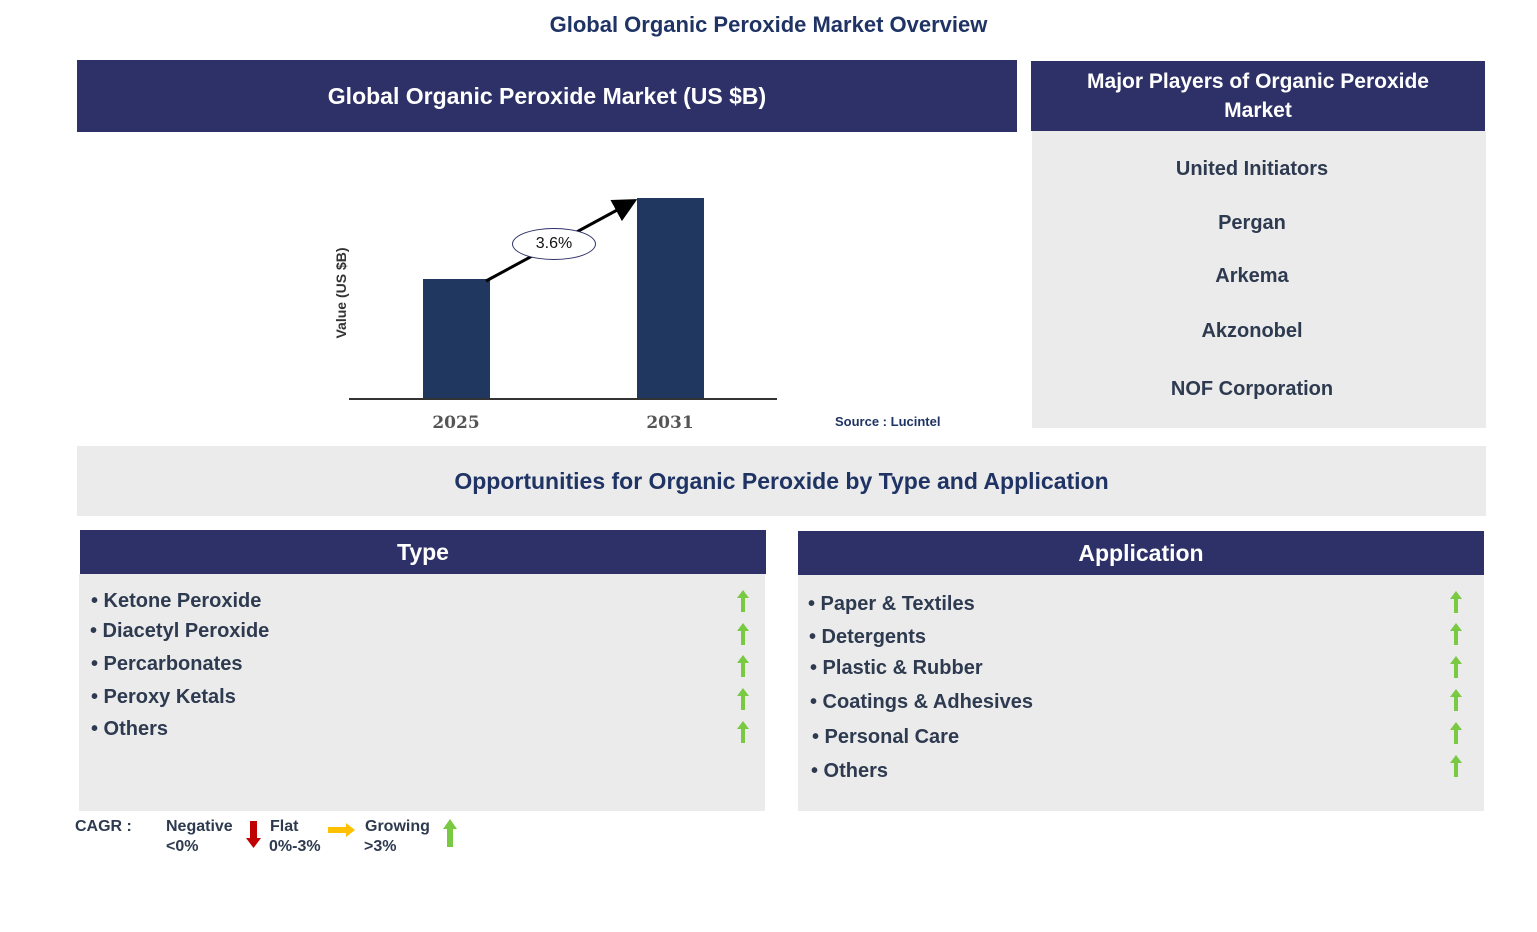 This screenshot has height=932, width=1537. I want to click on x-tick-2031: 2031, so click(670, 423).